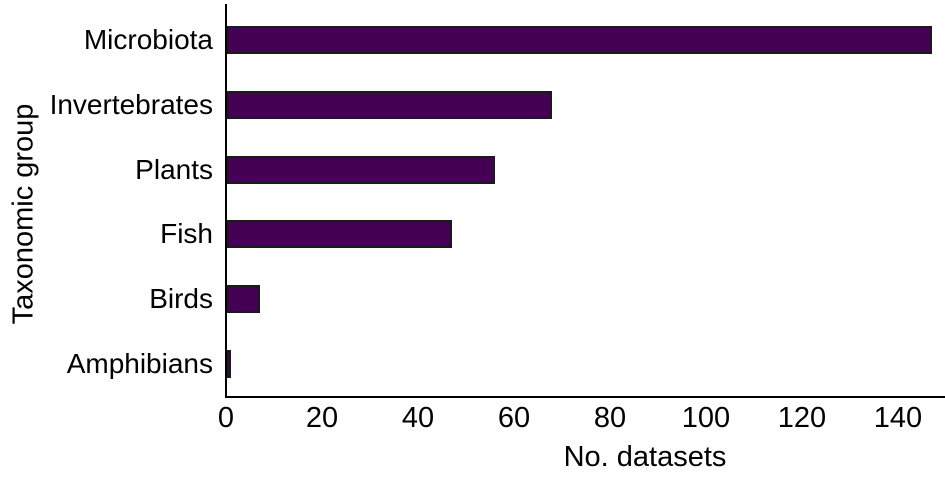 The image size is (945, 480). Describe the element at coordinates (226, 201) in the screenshot. I see `y-axis-line` at that location.